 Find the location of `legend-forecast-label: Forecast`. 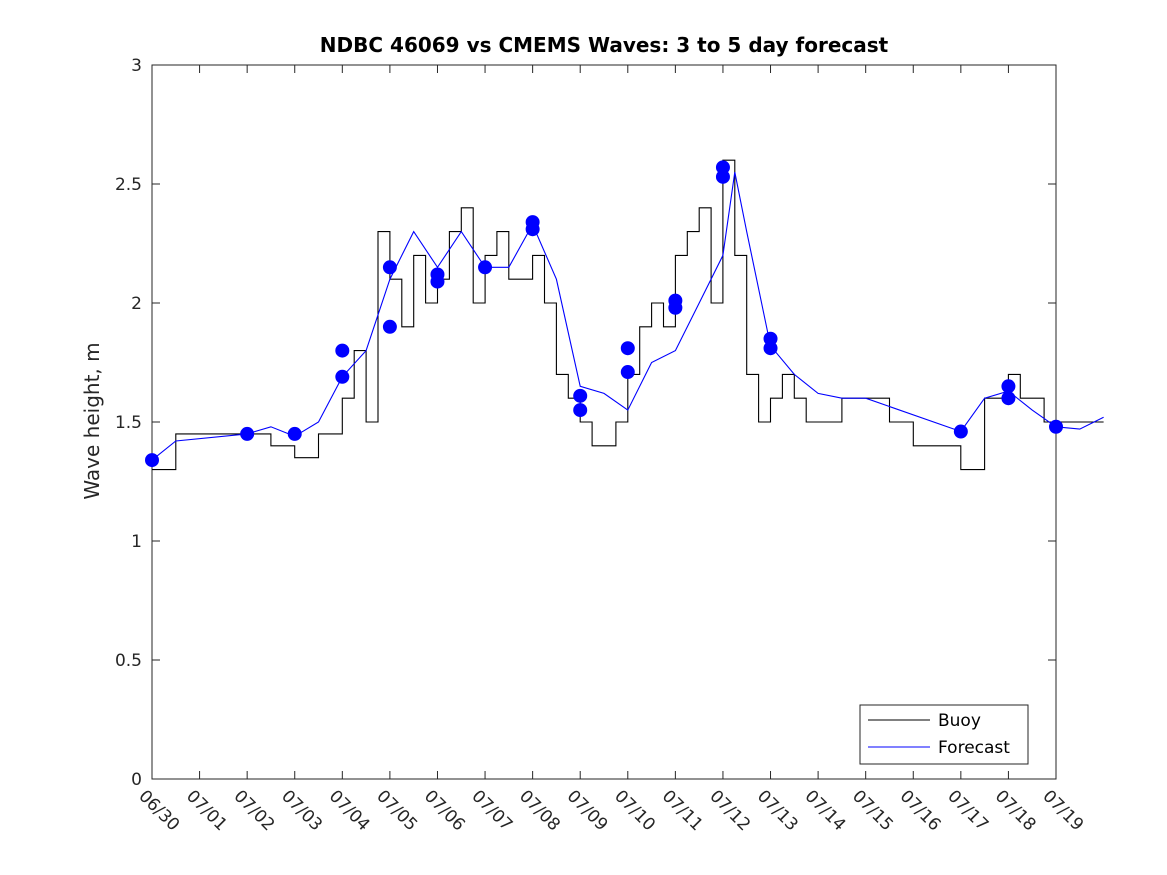

legend-forecast-label: Forecast is located at coordinates (974, 748).